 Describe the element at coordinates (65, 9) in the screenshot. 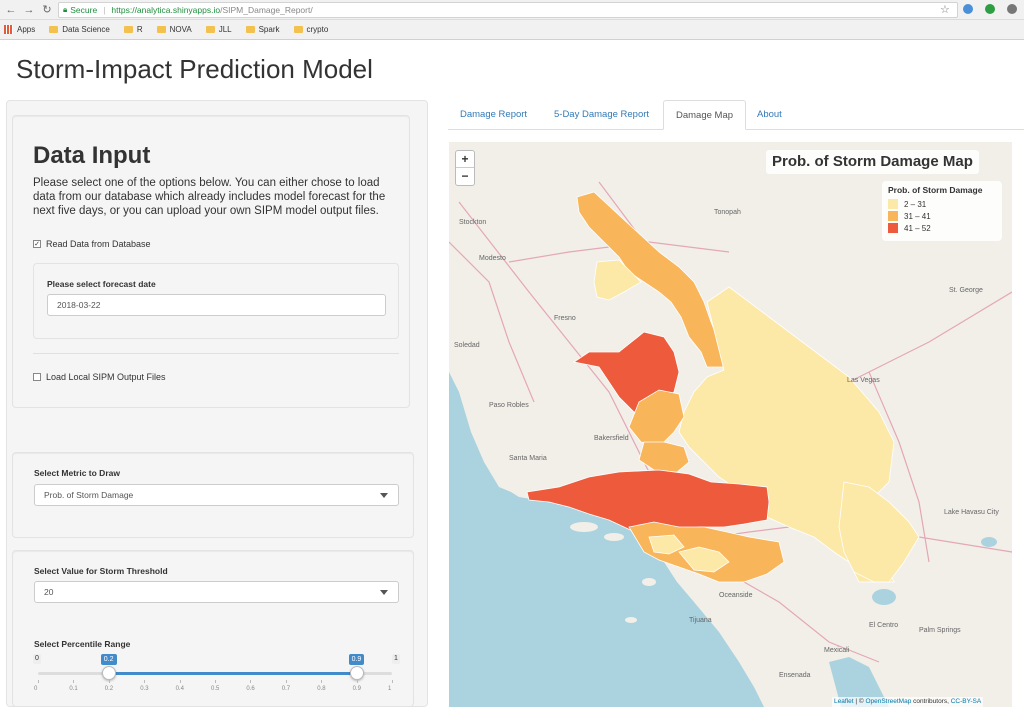

I see `lock-icon: 🔒︎` at that location.